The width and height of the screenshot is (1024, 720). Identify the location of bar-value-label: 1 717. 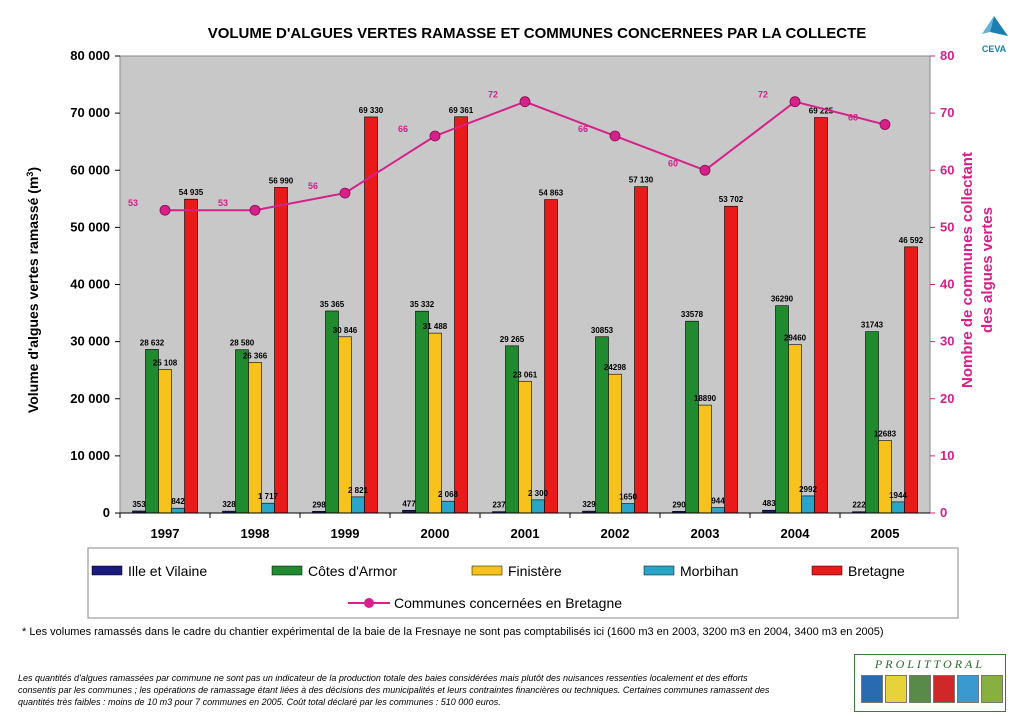
(268, 496).